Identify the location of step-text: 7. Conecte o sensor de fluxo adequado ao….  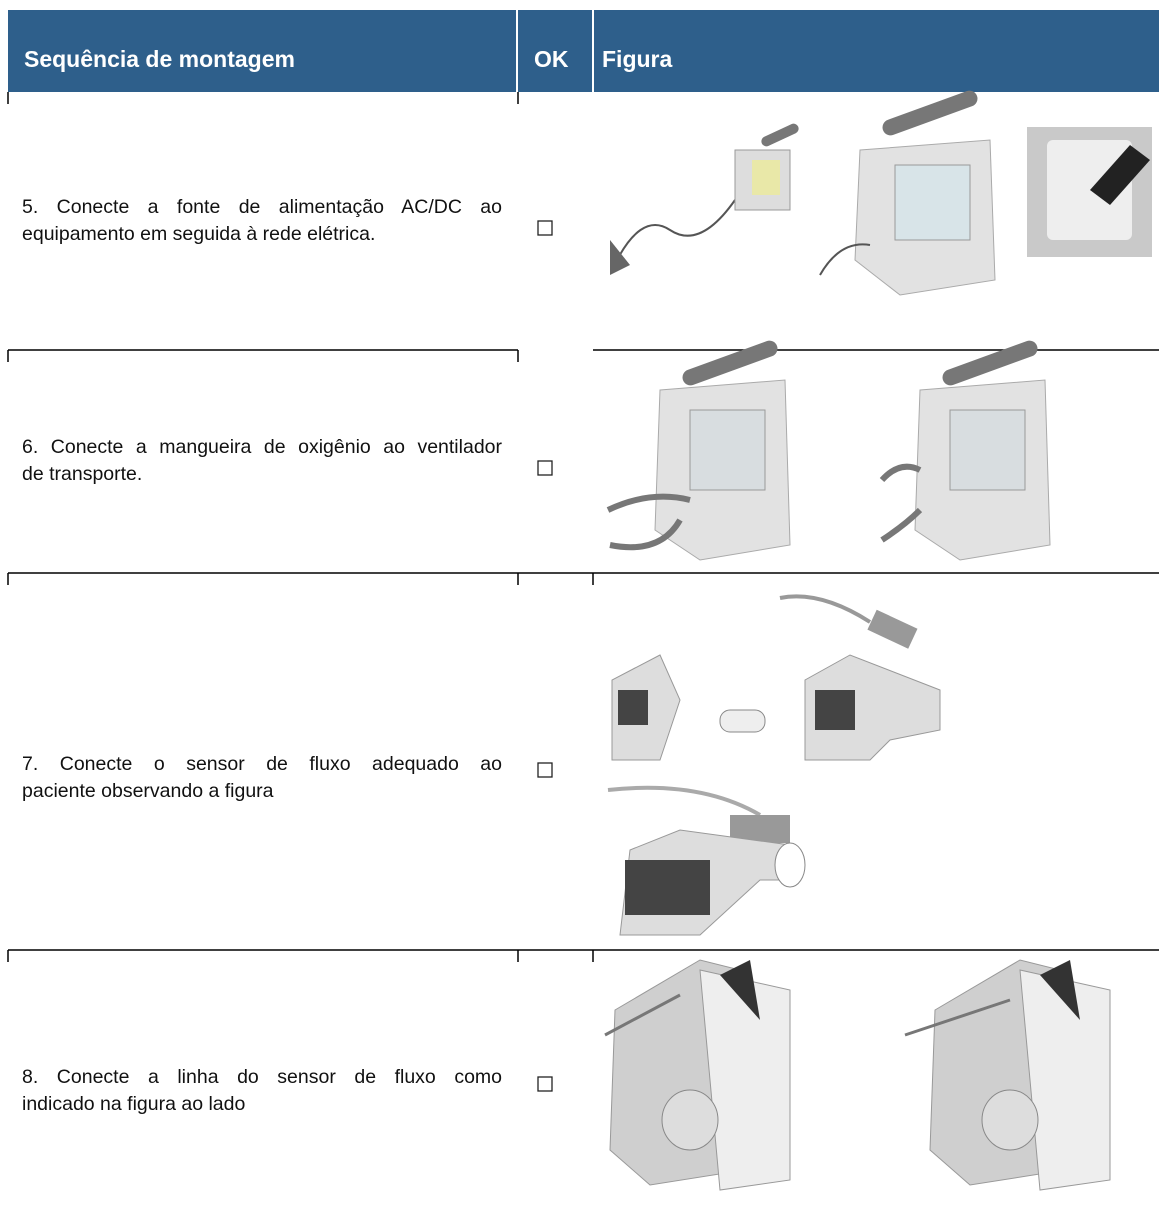
(262, 778).